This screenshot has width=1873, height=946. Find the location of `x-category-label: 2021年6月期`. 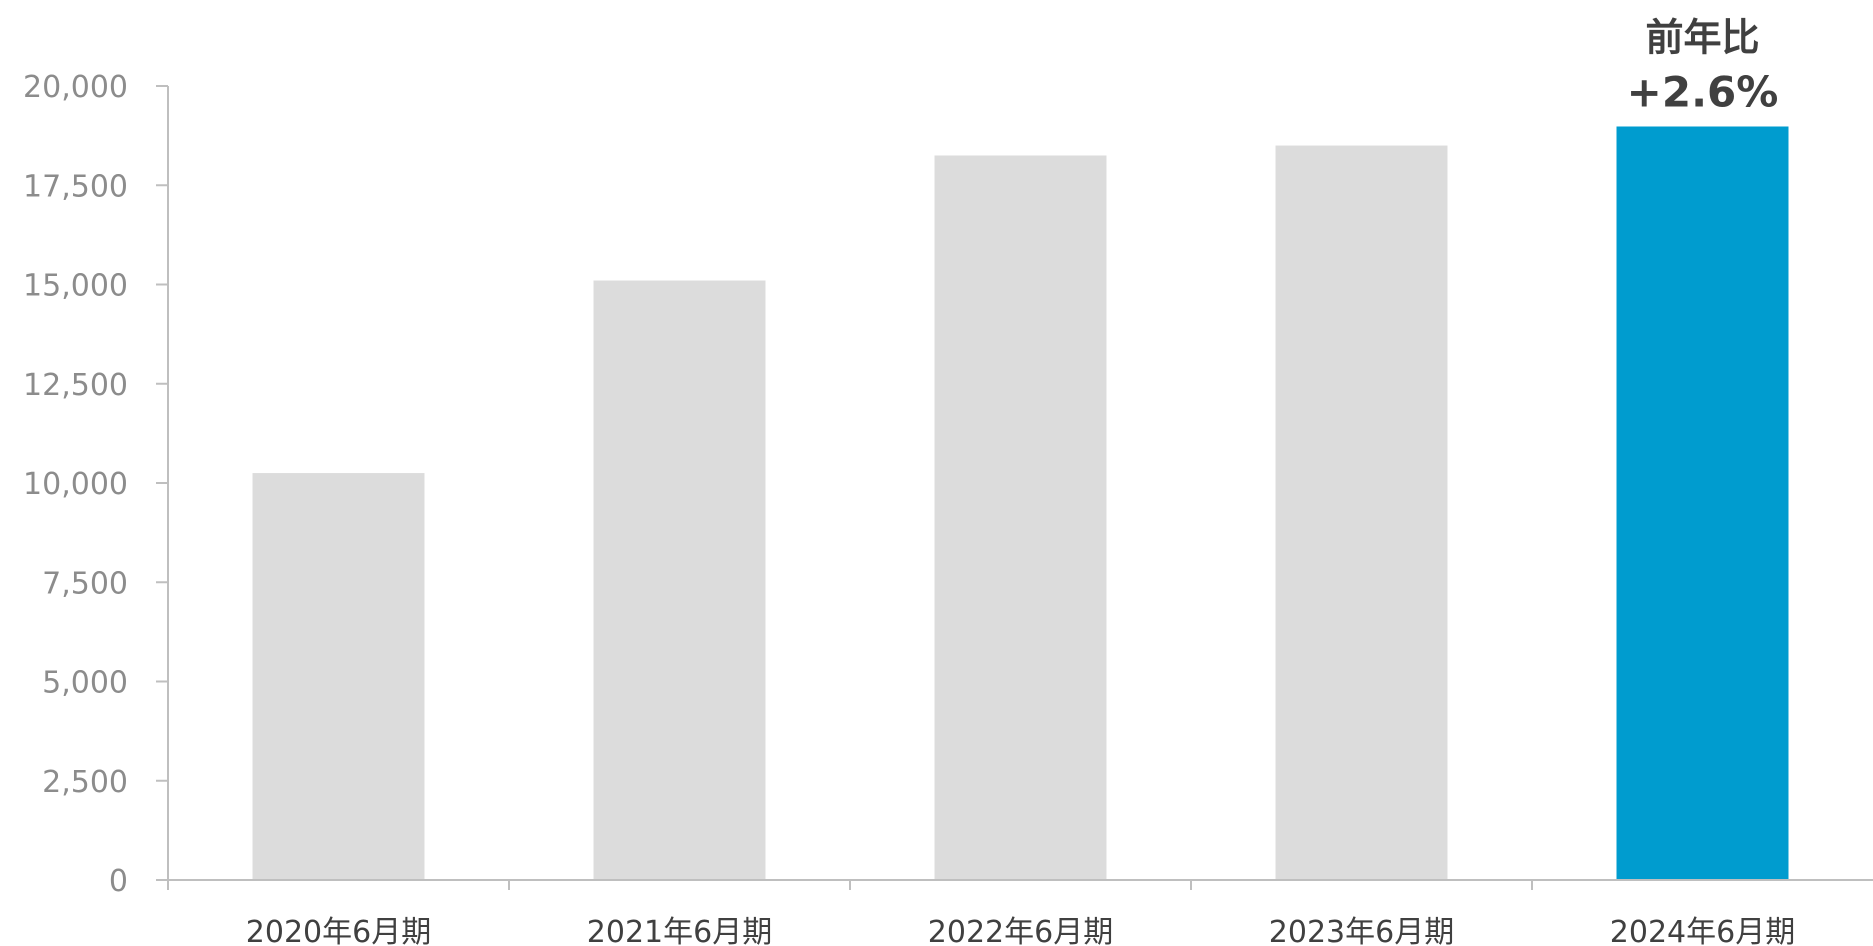

x-category-label: 2021年6月期 is located at coordinates (679, 930).